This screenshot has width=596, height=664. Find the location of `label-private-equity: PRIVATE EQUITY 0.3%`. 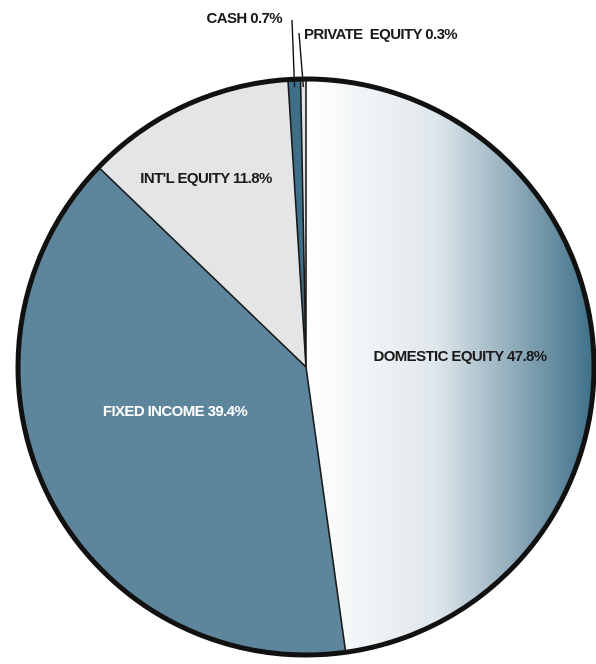

label-private-equity: PRIVATE EQUITY 0.3% is located at coordinates (380, 34).